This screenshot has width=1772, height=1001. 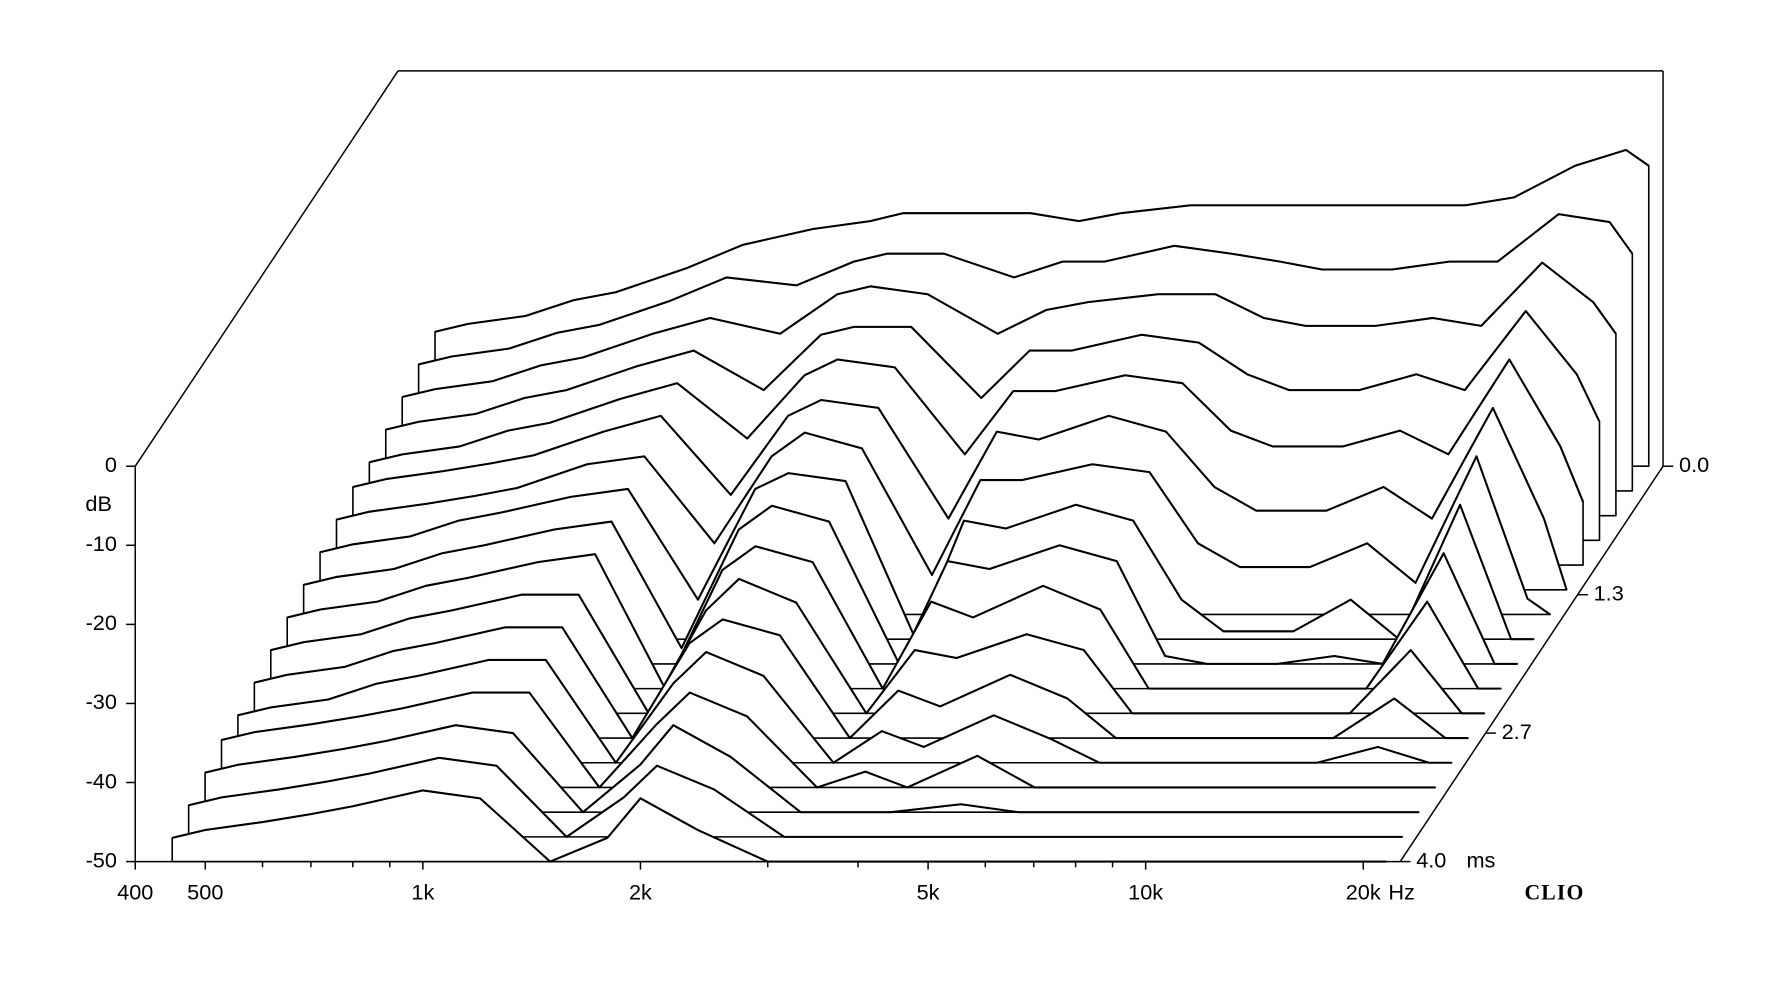 What do you see at coordinates (1531, 664) in the screenshot?
I see `z-axis` at bounding box center [1531, 664].